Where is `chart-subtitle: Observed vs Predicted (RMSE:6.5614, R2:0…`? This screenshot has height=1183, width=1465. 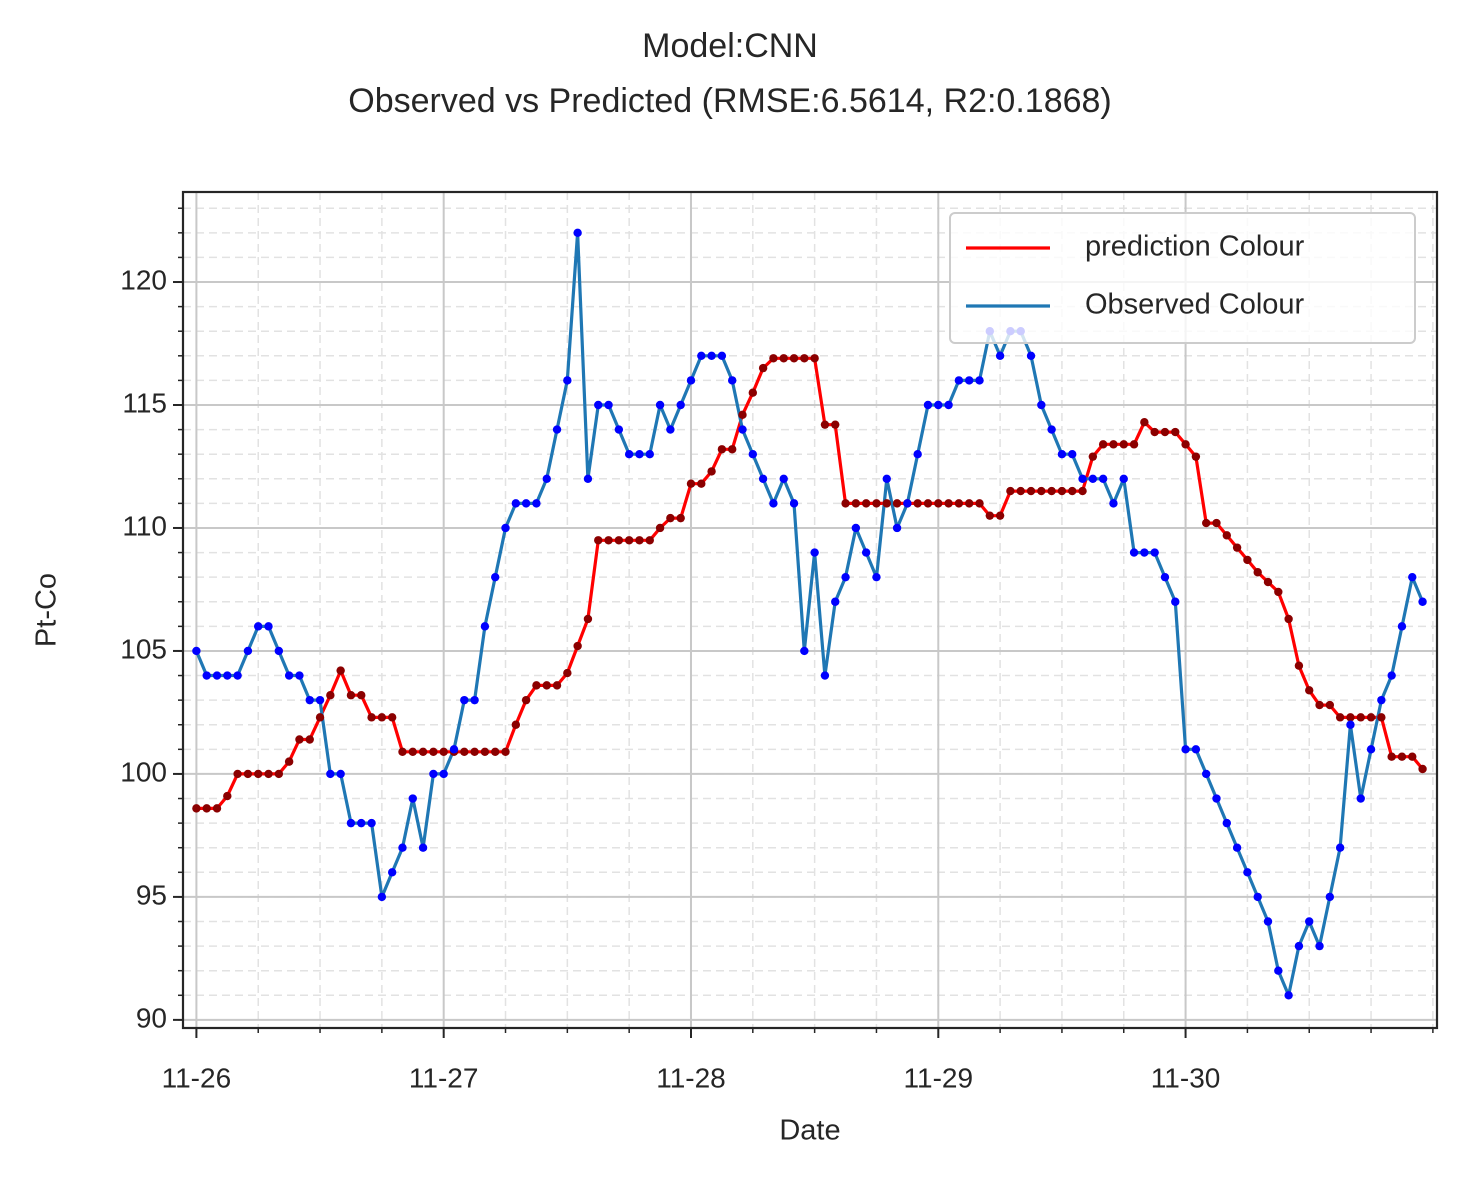
chart-subtitle: Observed vs Predicted (RMSE:6.5614, R2:0… is located at coordinates (730, 101).